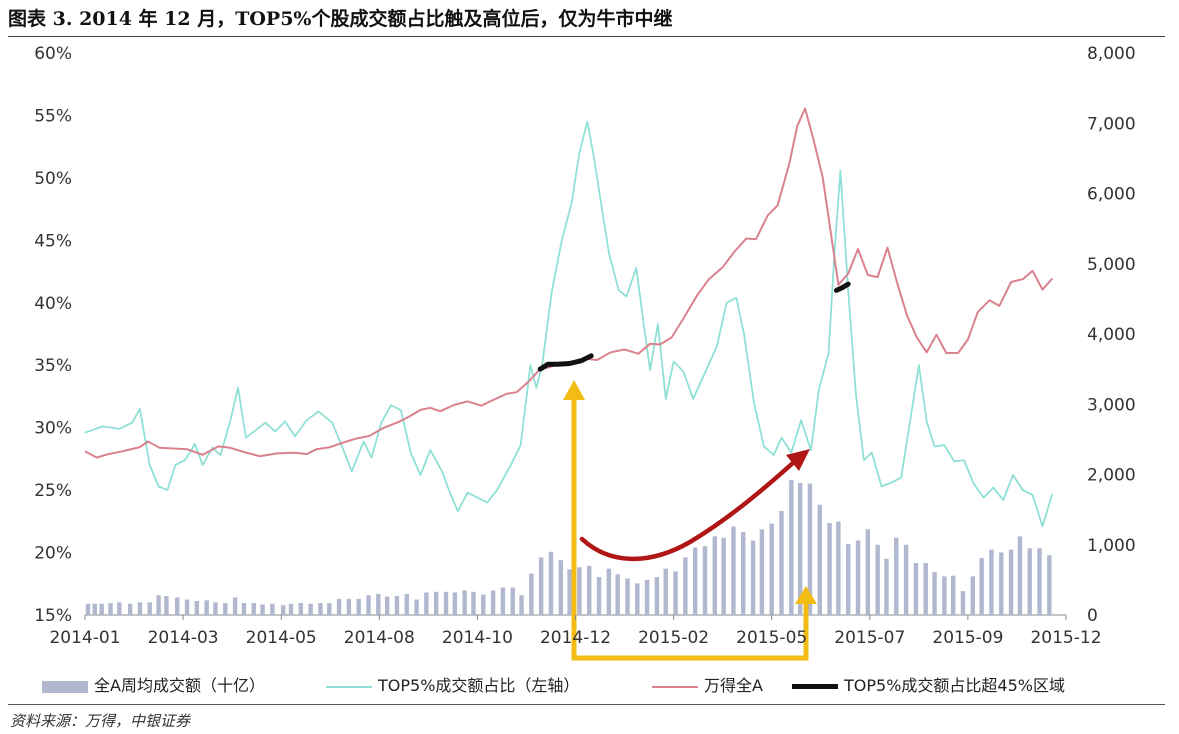  Describe the element at coordinates (586, 36) in the screenshot. I see `title-rule` at that location.